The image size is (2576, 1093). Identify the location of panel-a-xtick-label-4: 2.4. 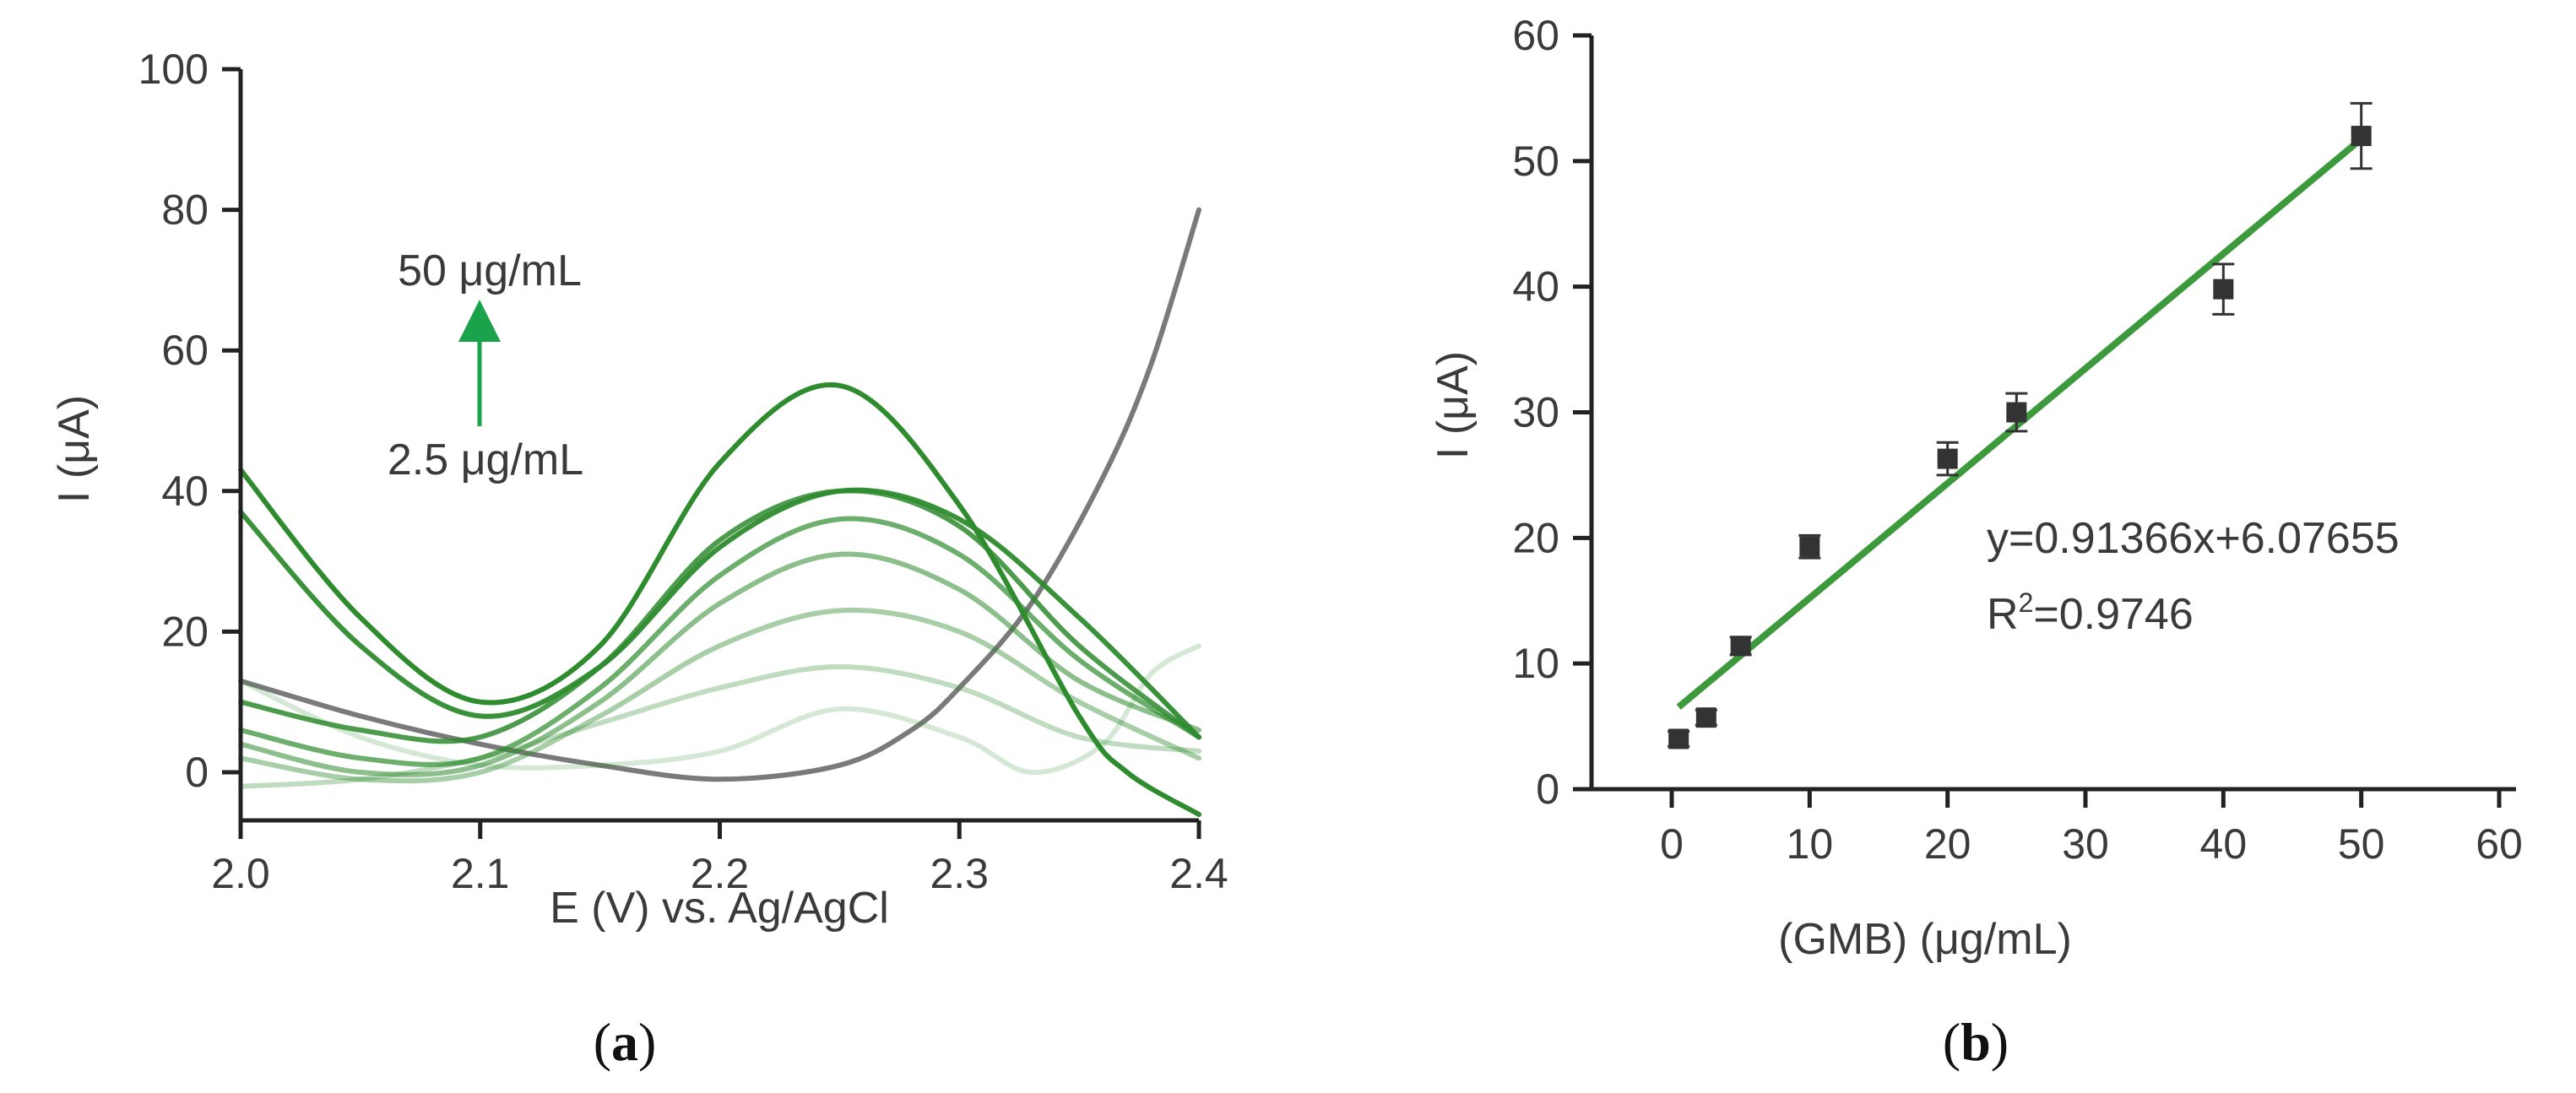
(1199, 874).